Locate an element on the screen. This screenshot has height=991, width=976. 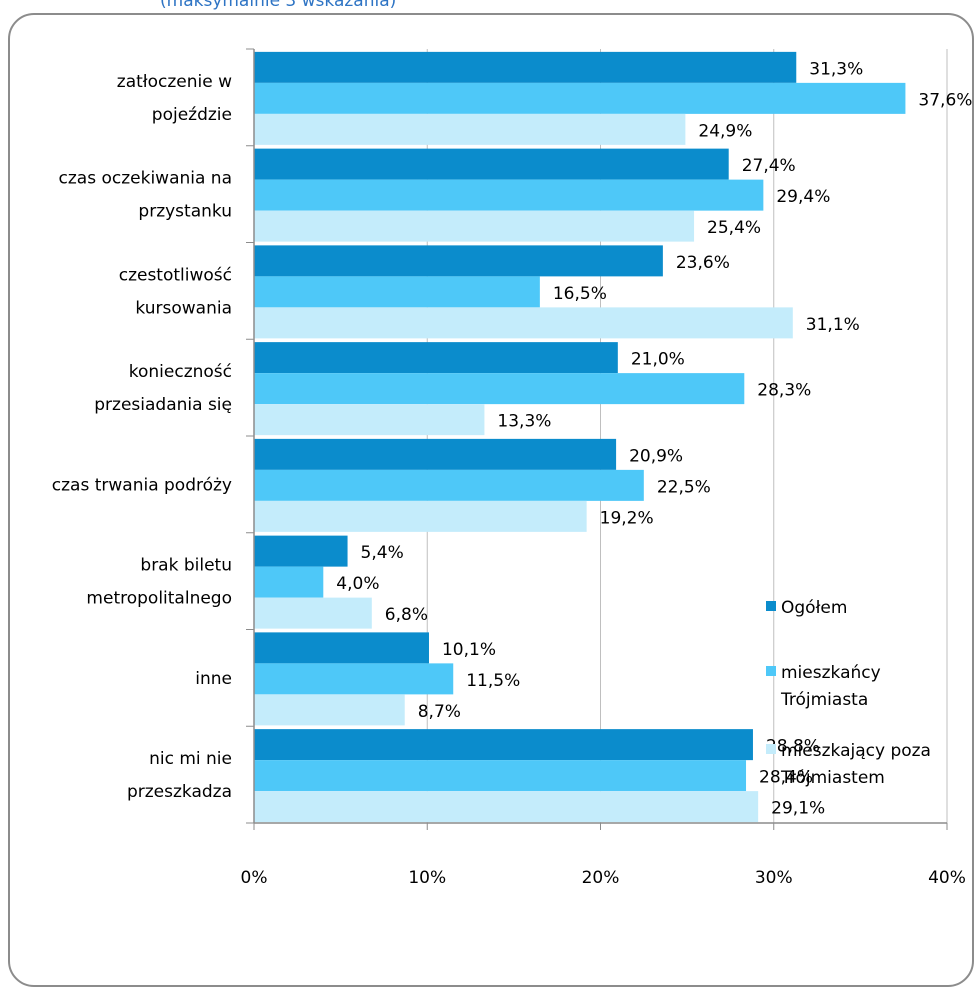
category-label: nic mi nie is located at coordinates (190, 759).